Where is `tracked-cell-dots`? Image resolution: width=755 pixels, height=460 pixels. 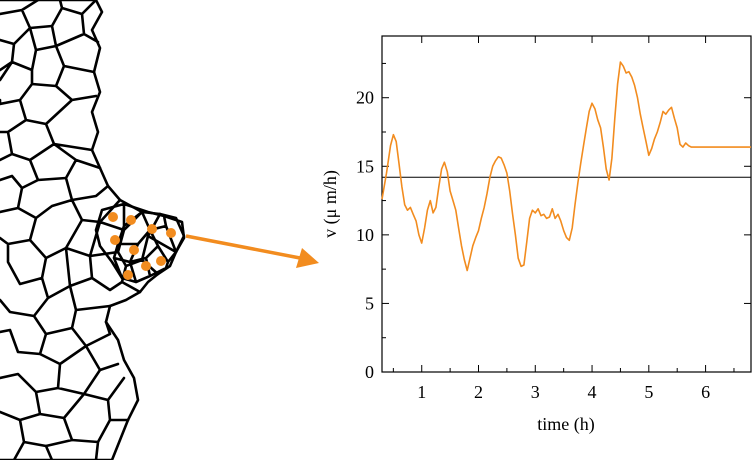 tracked-cell-dots is located at coordinates (142, 246).